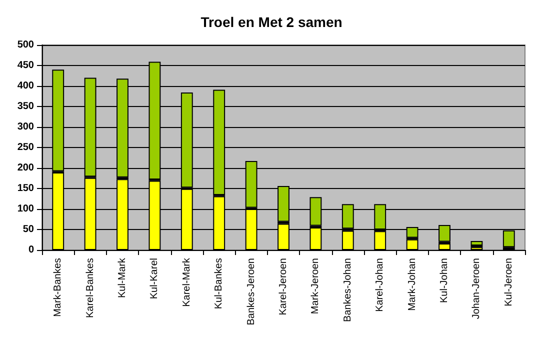  I want to click on y-tick-label: 300, so click(25, 127).